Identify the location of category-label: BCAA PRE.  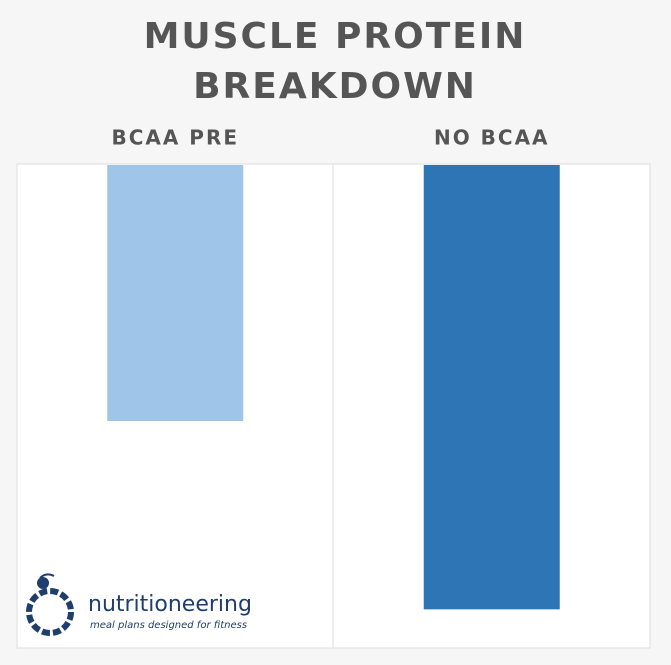
(175, 138).